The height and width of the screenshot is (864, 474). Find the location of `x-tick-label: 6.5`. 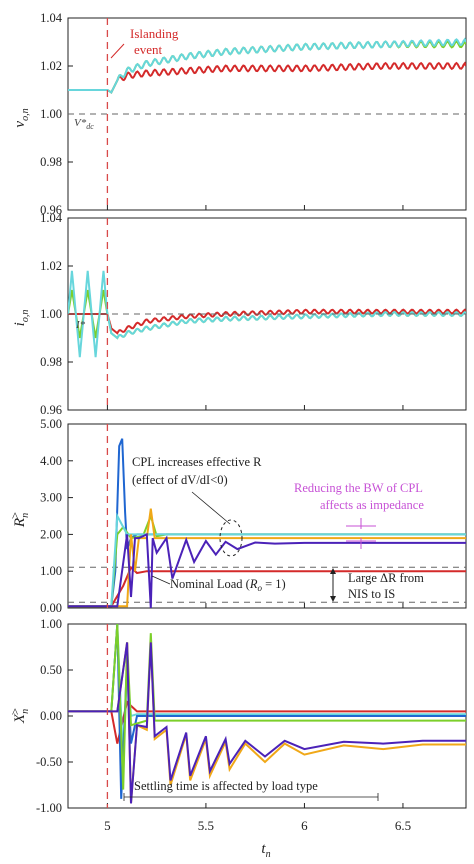

x-tick-label: 6.5 is located at coordinates (403, 825).